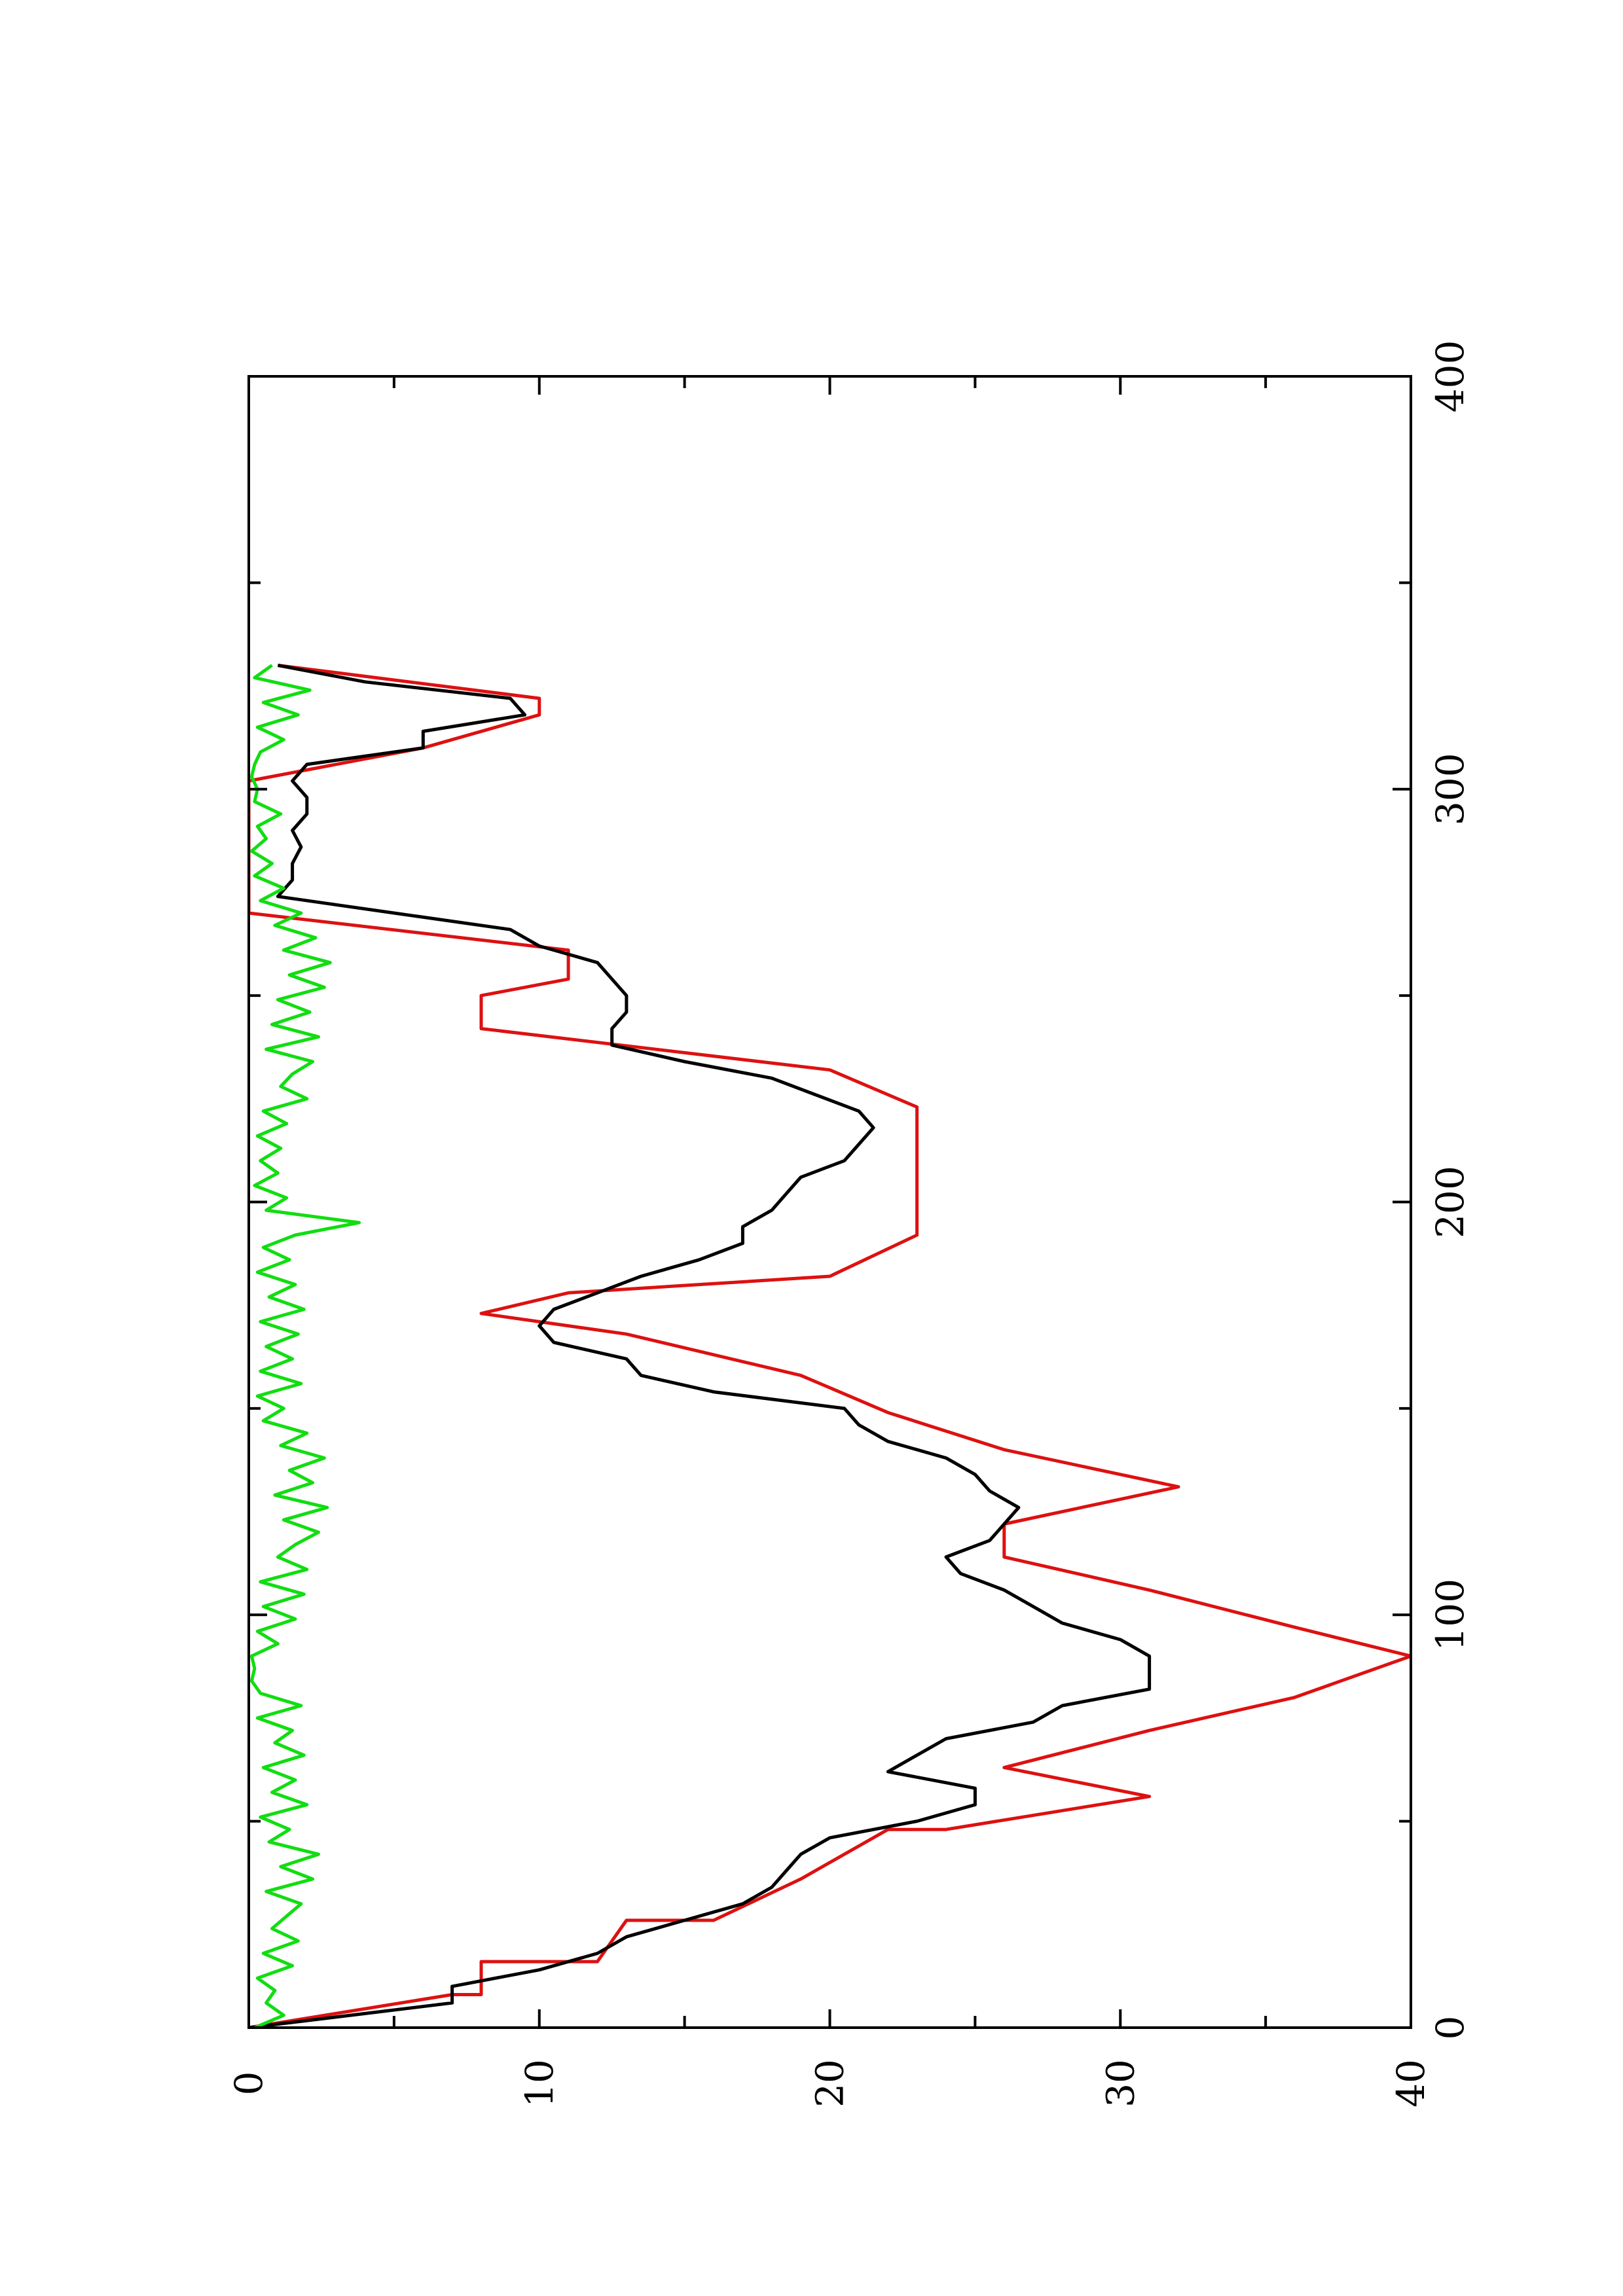 Image resolution: width=1623 pixels, height=2296 pixels. I want to click on x-tick-label: 300, so click(1450, 789).